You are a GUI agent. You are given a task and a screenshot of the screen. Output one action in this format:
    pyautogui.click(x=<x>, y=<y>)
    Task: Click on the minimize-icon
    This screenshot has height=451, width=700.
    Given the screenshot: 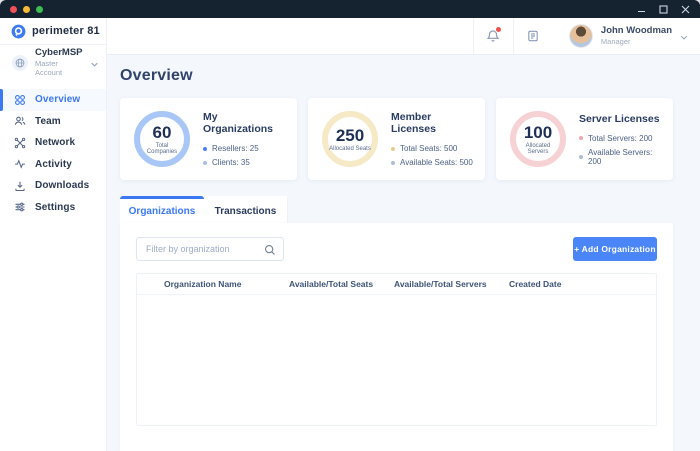 What is the action you would take?
    pyautogui.click(x=641, y=9)
    